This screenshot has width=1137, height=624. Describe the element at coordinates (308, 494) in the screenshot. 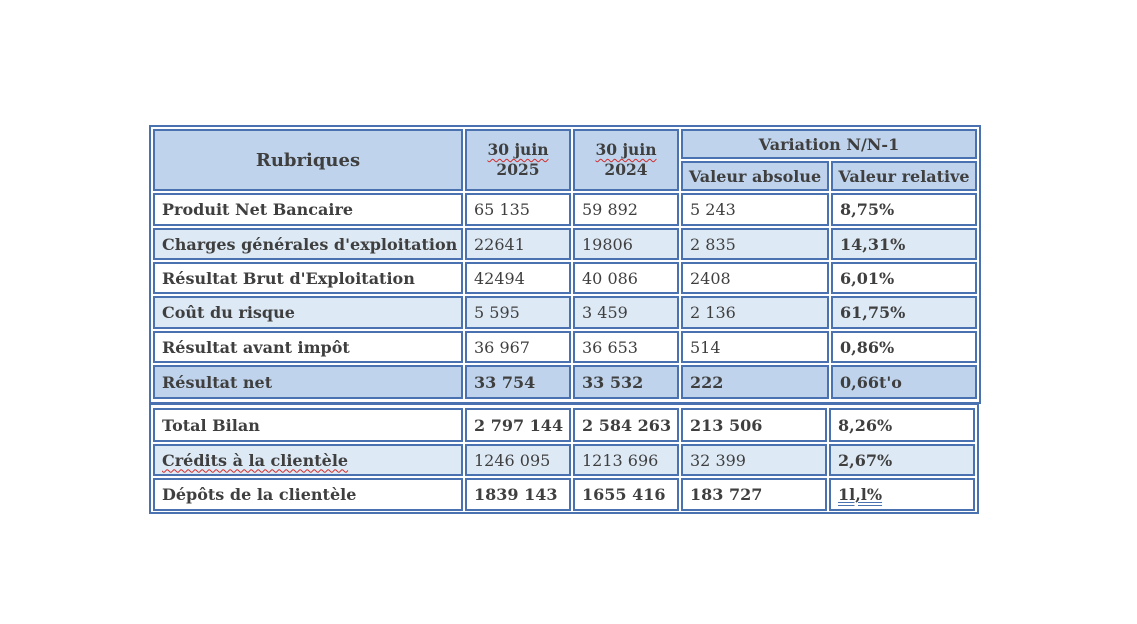

I see `row-label: Dépôts de la clientèle` at that location.